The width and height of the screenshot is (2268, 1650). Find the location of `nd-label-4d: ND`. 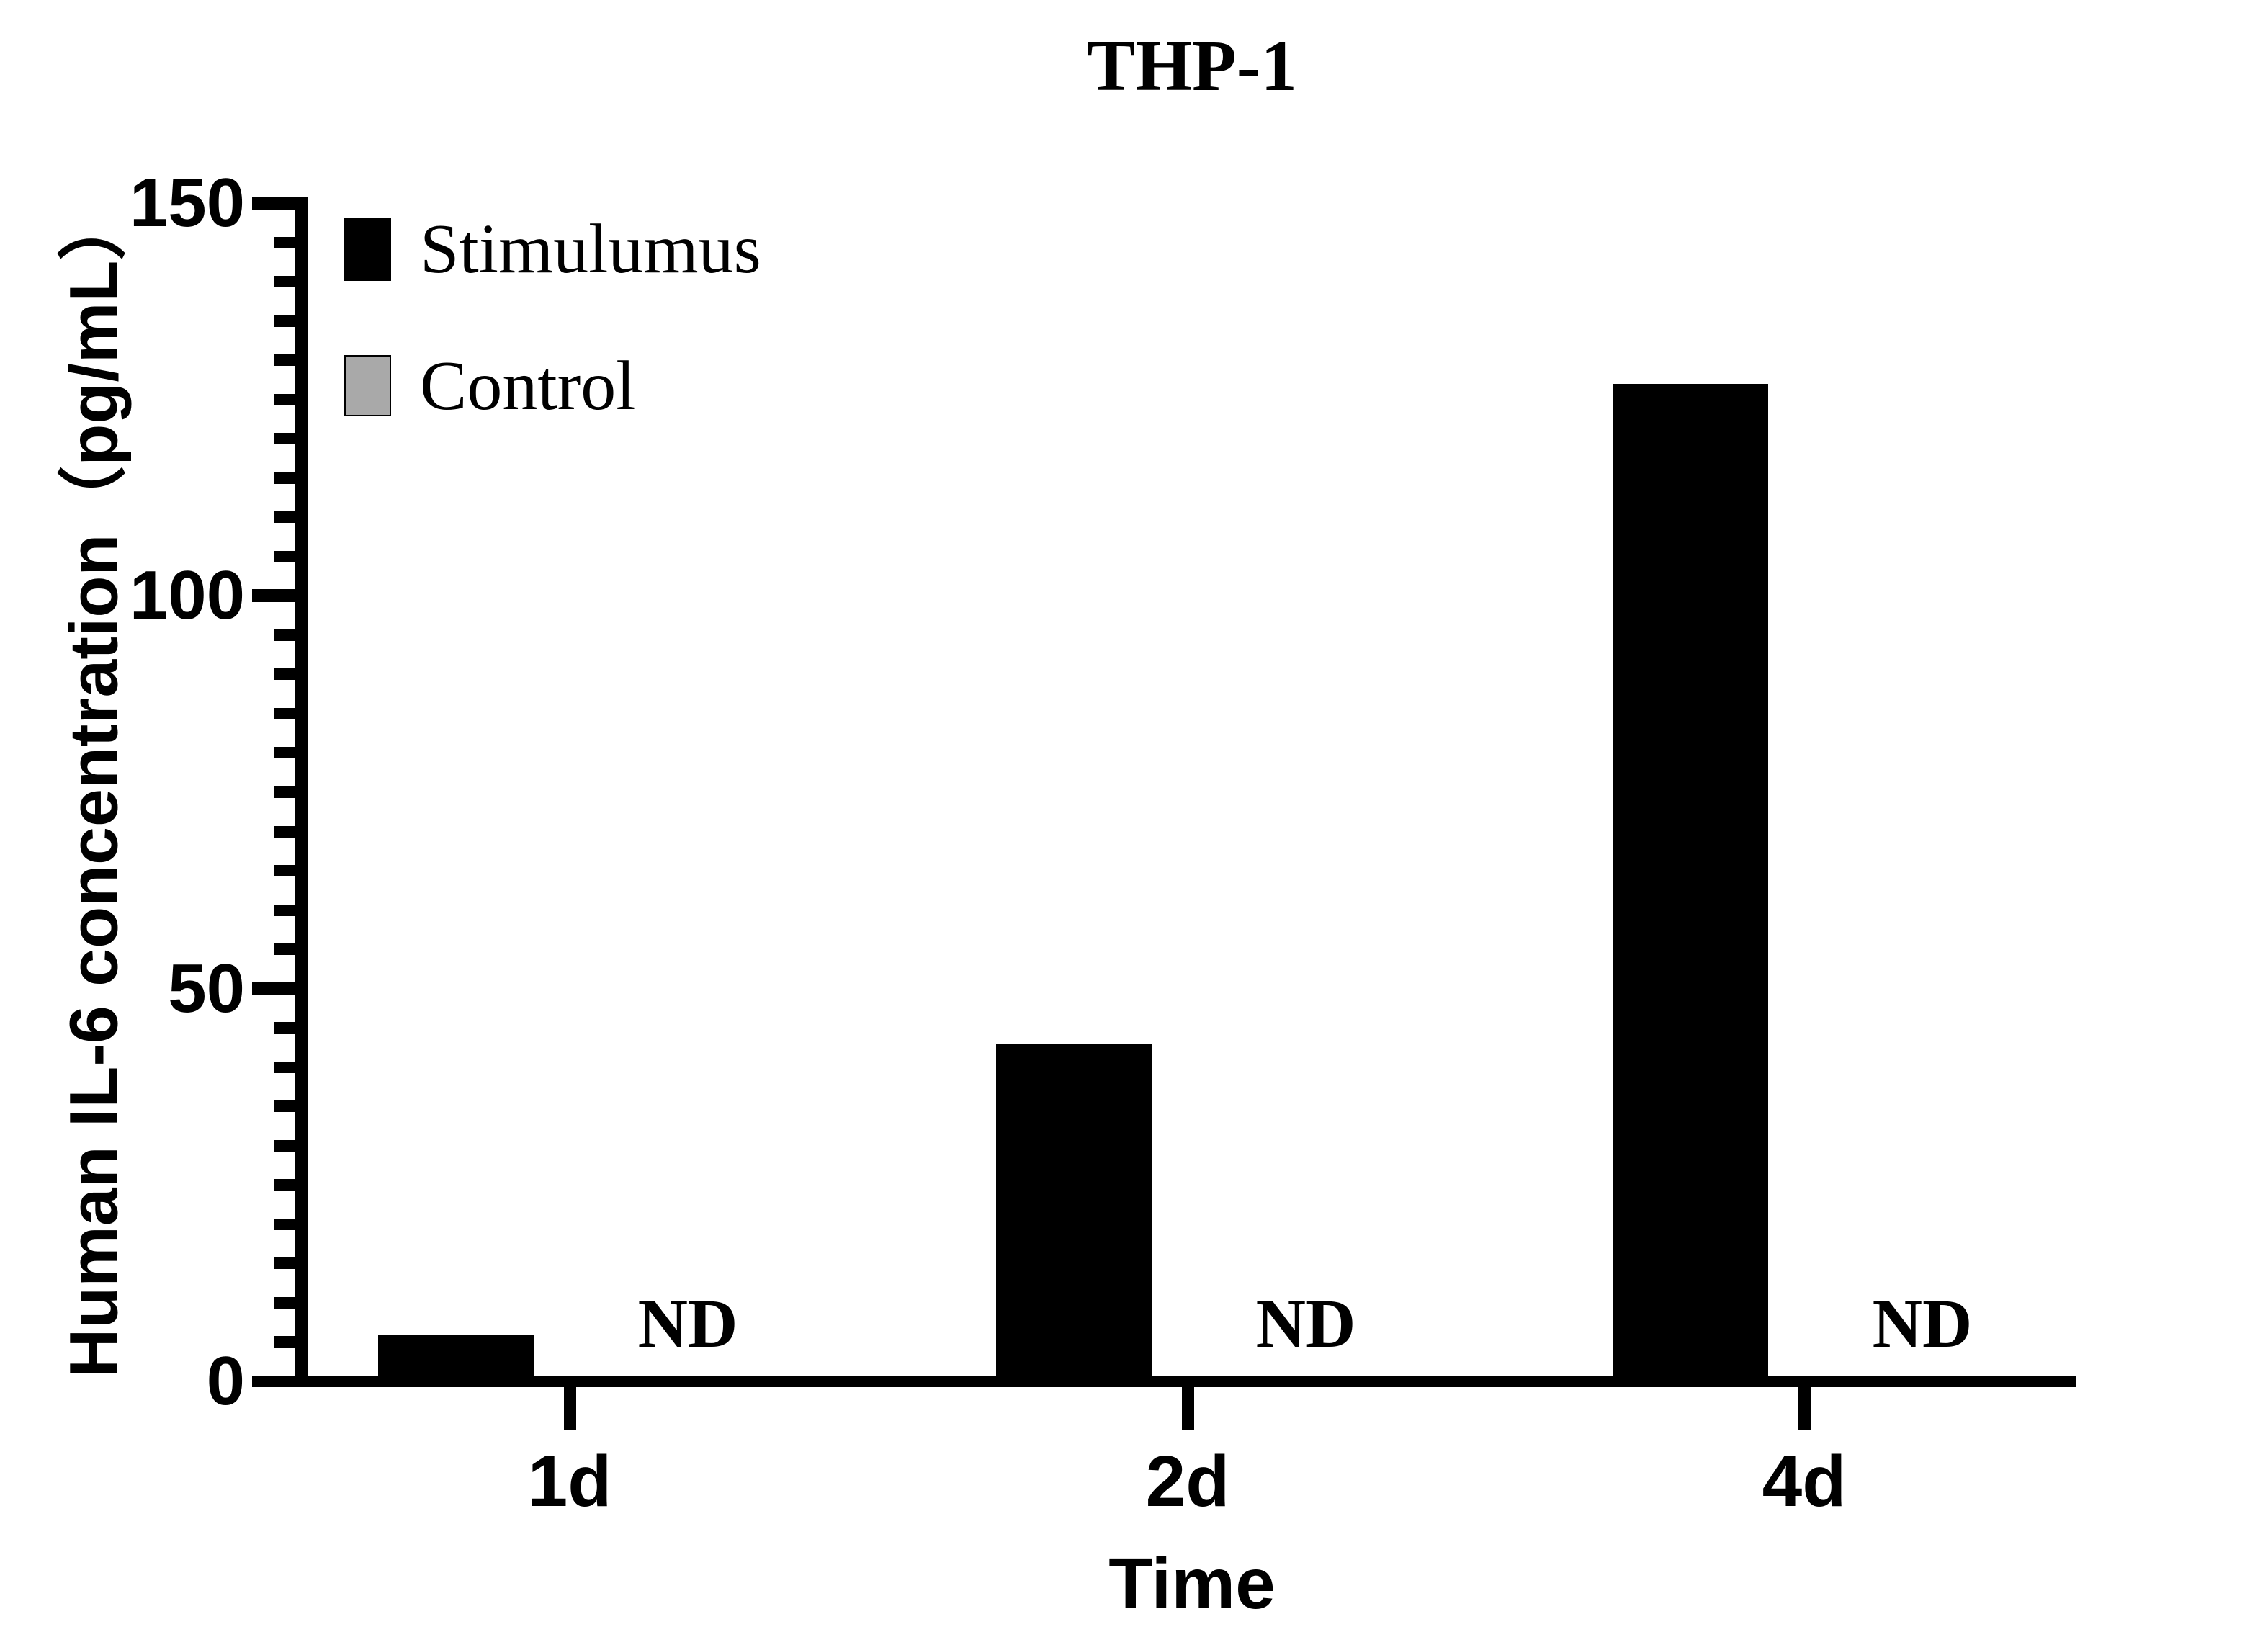

nd-label-4d: ND is located at coordinates (1922, 1323).